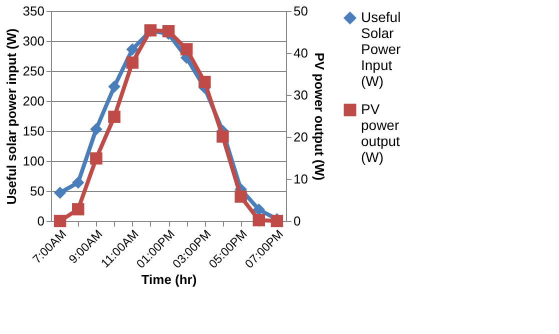  Describe the element at coordinates (33, 71) in the screenshot. I see `y-tick-label: 250` at that location.